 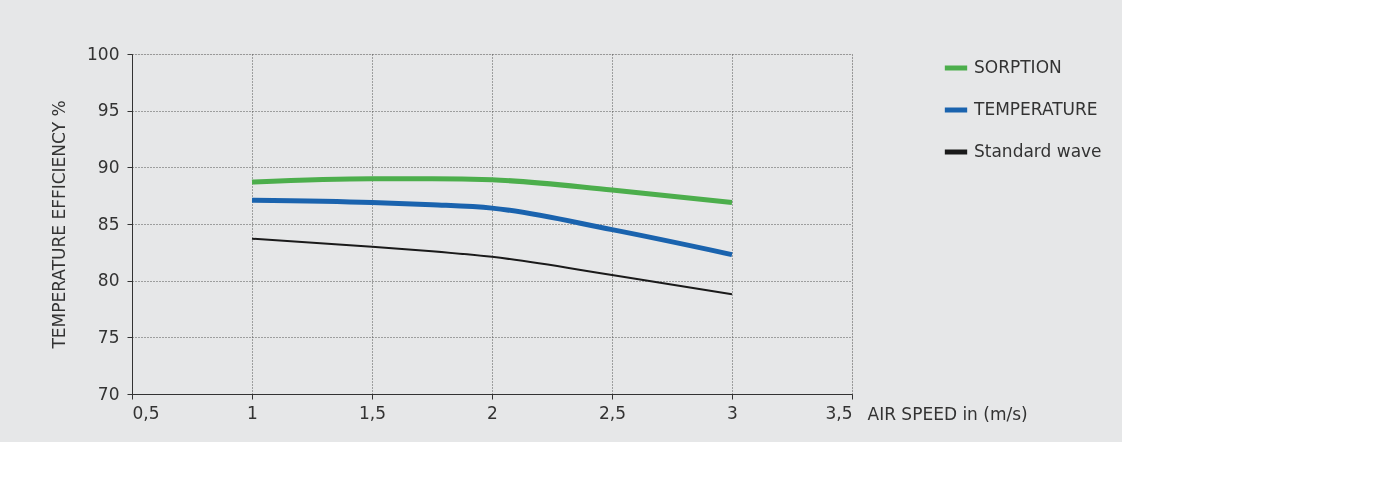 What do you see at coordinates (1018, 67) in the screenshot?
I see `legend-label: SORPTION` at bounding box center [1018, 67].